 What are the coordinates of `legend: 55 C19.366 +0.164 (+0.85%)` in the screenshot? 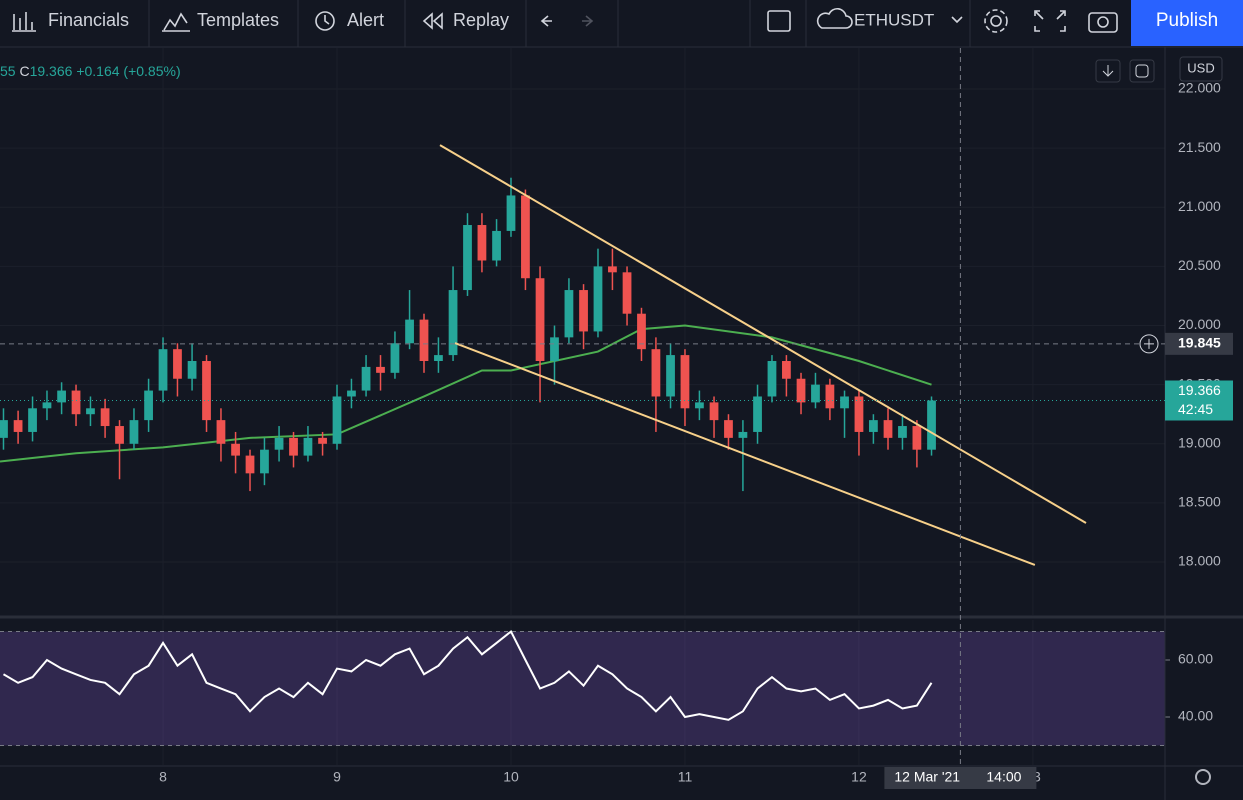 It's located at (90, 71).